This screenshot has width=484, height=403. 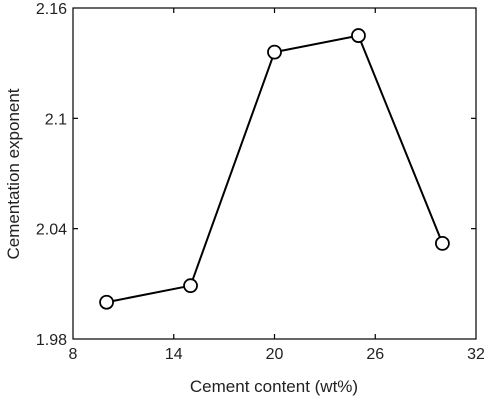 What do you see at coordinates (13, 173) in the screenshot?
I see `y-axis-title: Cementation exponent` at bounding box center [13, 173].